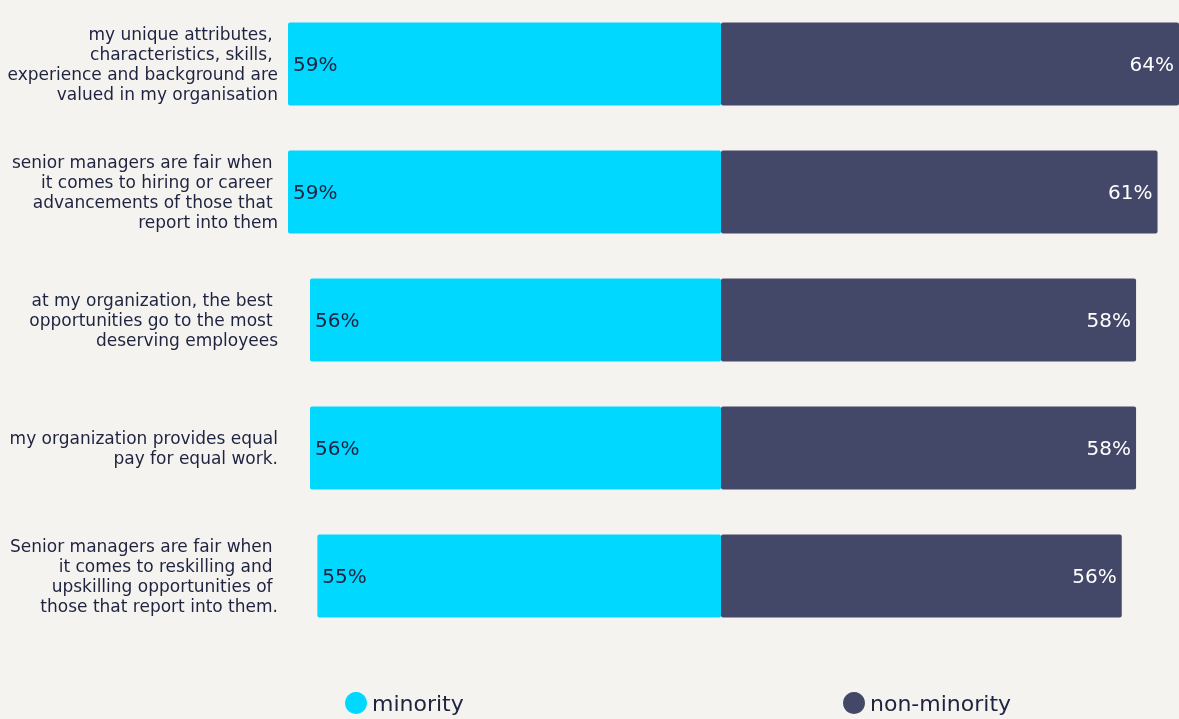 The height and width of the screenshot is (719, 1179). Describe the element at coordinates (1130, 192) in the screenshot. I see `data-label: 61%` at that location.